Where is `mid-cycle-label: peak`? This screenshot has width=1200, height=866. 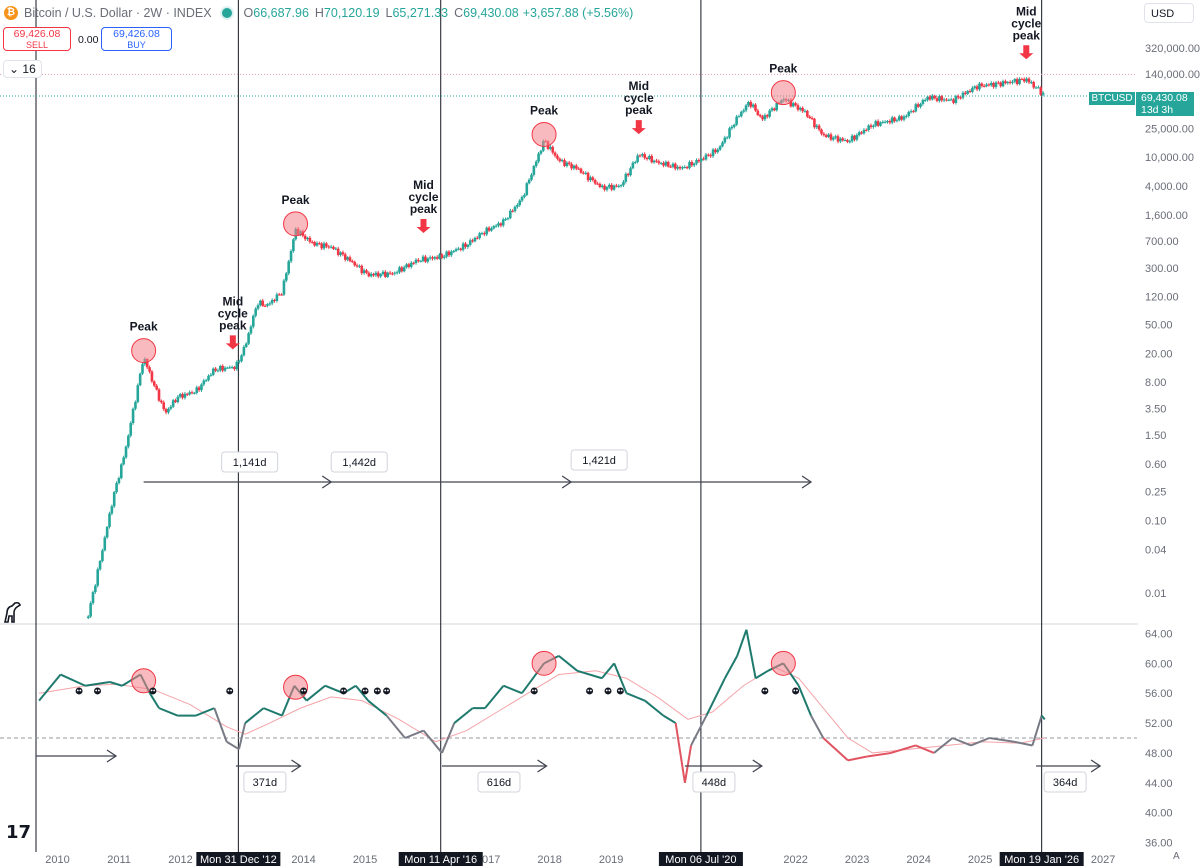 mid-cycle-label: peak is located at coordinates (1027, 35).